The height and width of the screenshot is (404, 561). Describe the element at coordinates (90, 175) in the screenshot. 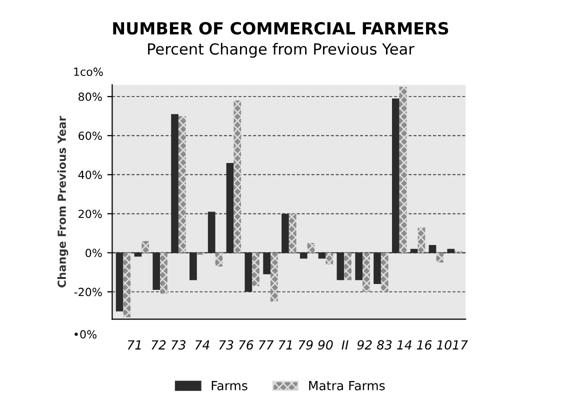

I see `y-tick-label: 40%` at that location.